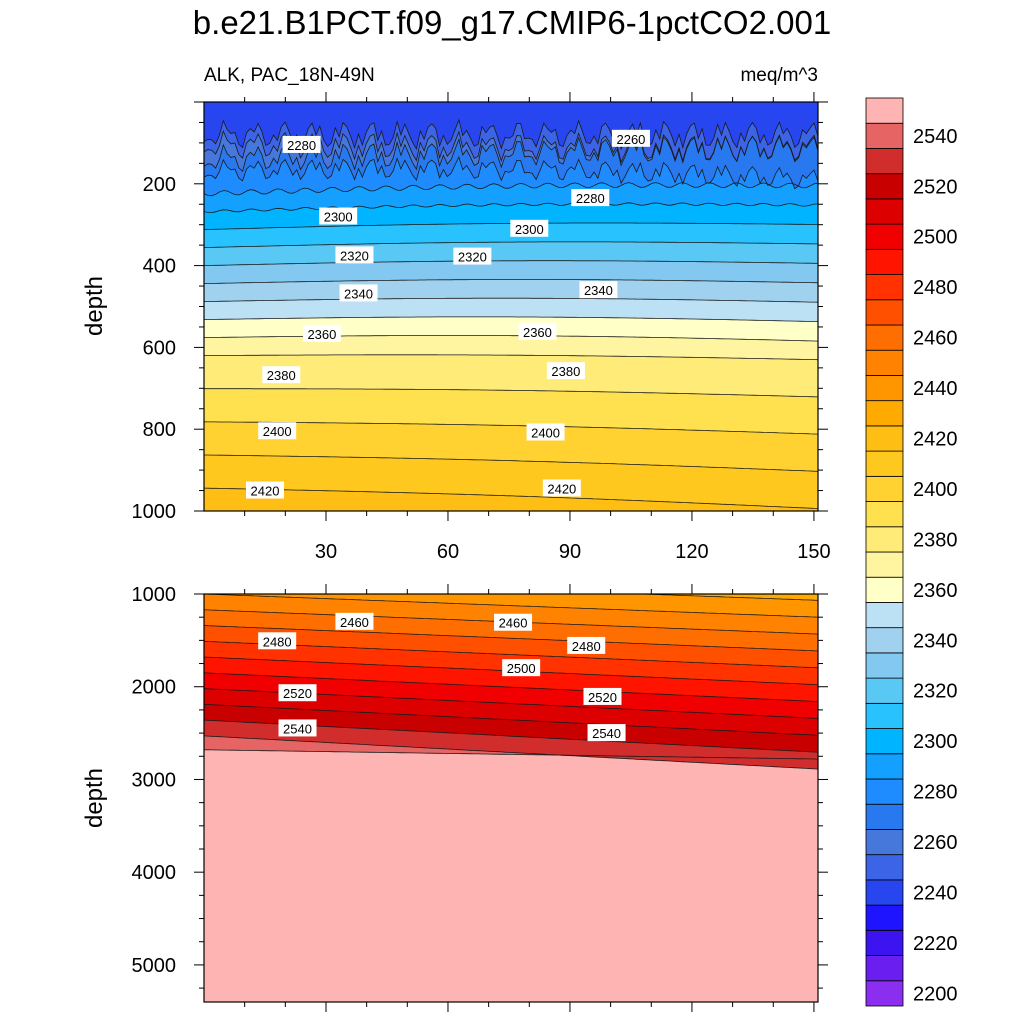  What do you see at coordinates (154, 873) in the screenshot?
I see `y-tick-label: 4000` at bounding box center [154, 873].